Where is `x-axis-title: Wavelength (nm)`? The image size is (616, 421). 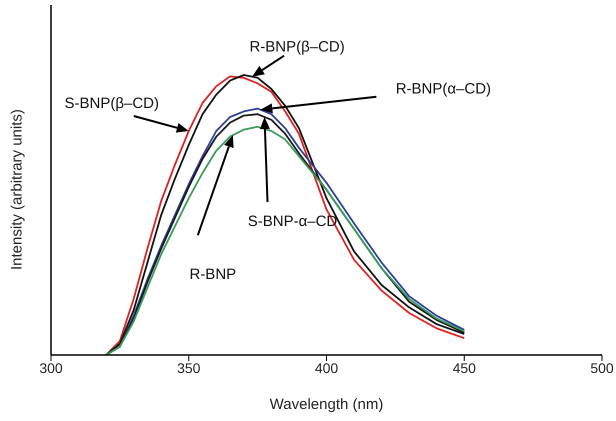 x-axis-title: Wavelength (nm) is located at coordinates (327, 404).